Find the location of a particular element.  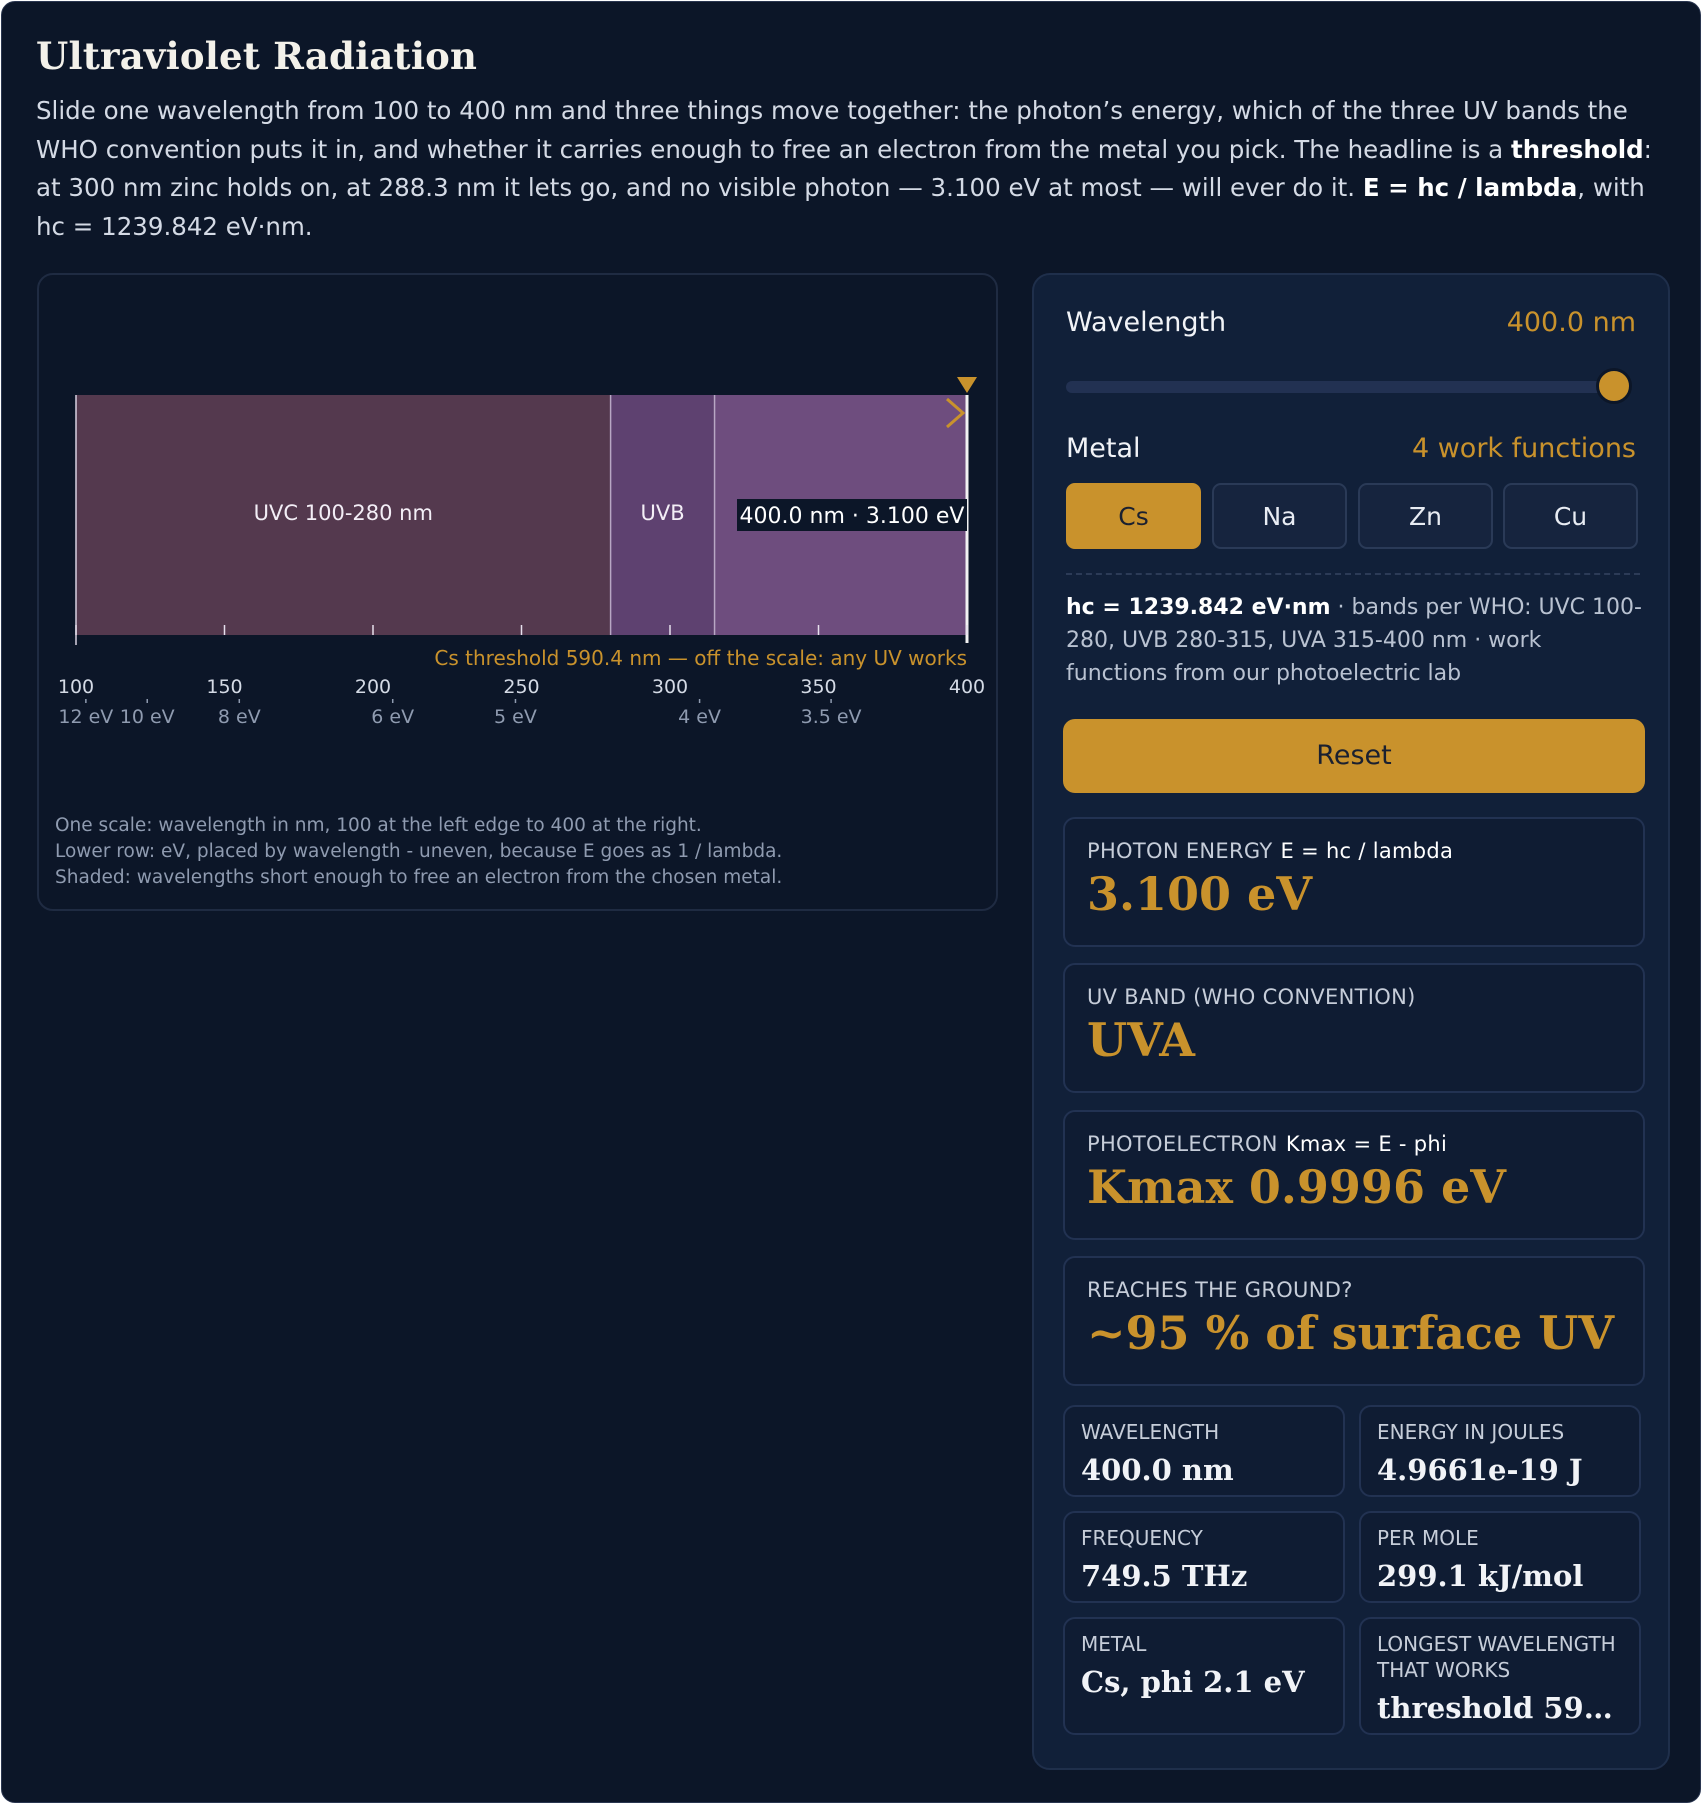

stat-label: METAL is located at coordinates (1114, 1644).